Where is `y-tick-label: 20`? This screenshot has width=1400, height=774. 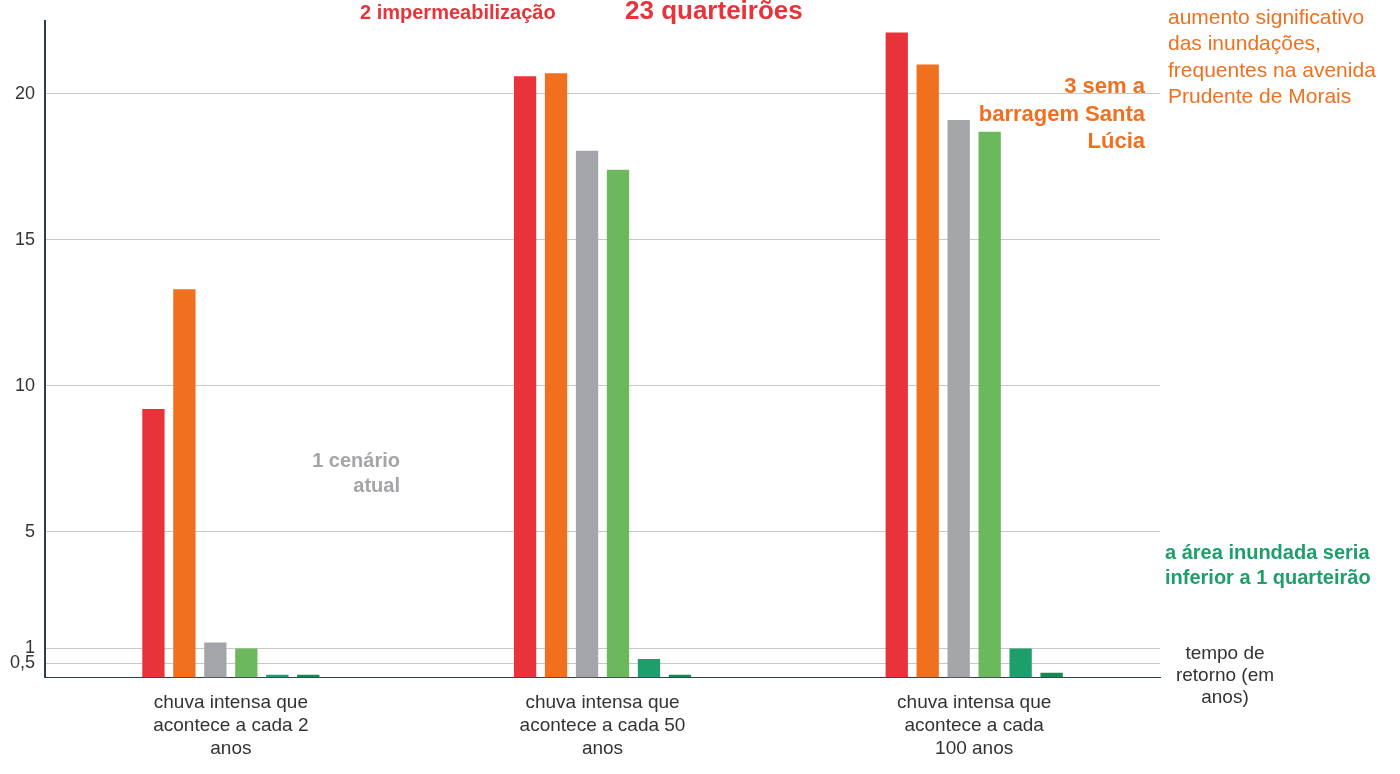
y-tick-label: 20 is located at coordinates (25, 92).